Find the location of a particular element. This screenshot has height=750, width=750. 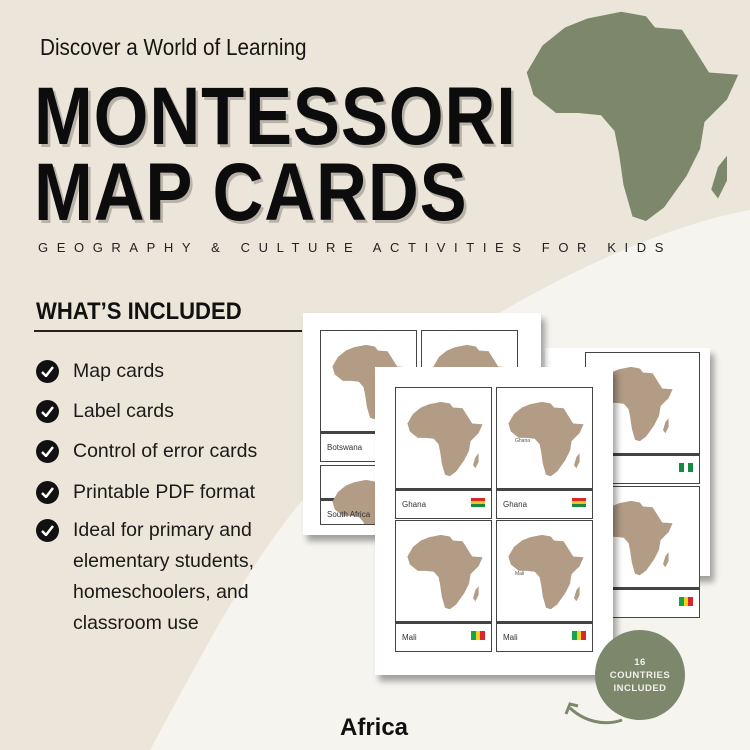

subtitle: GEOGRAPHY & CULTURE ACTIVITIES FOR KIDS is located at coordinates (355, 247).